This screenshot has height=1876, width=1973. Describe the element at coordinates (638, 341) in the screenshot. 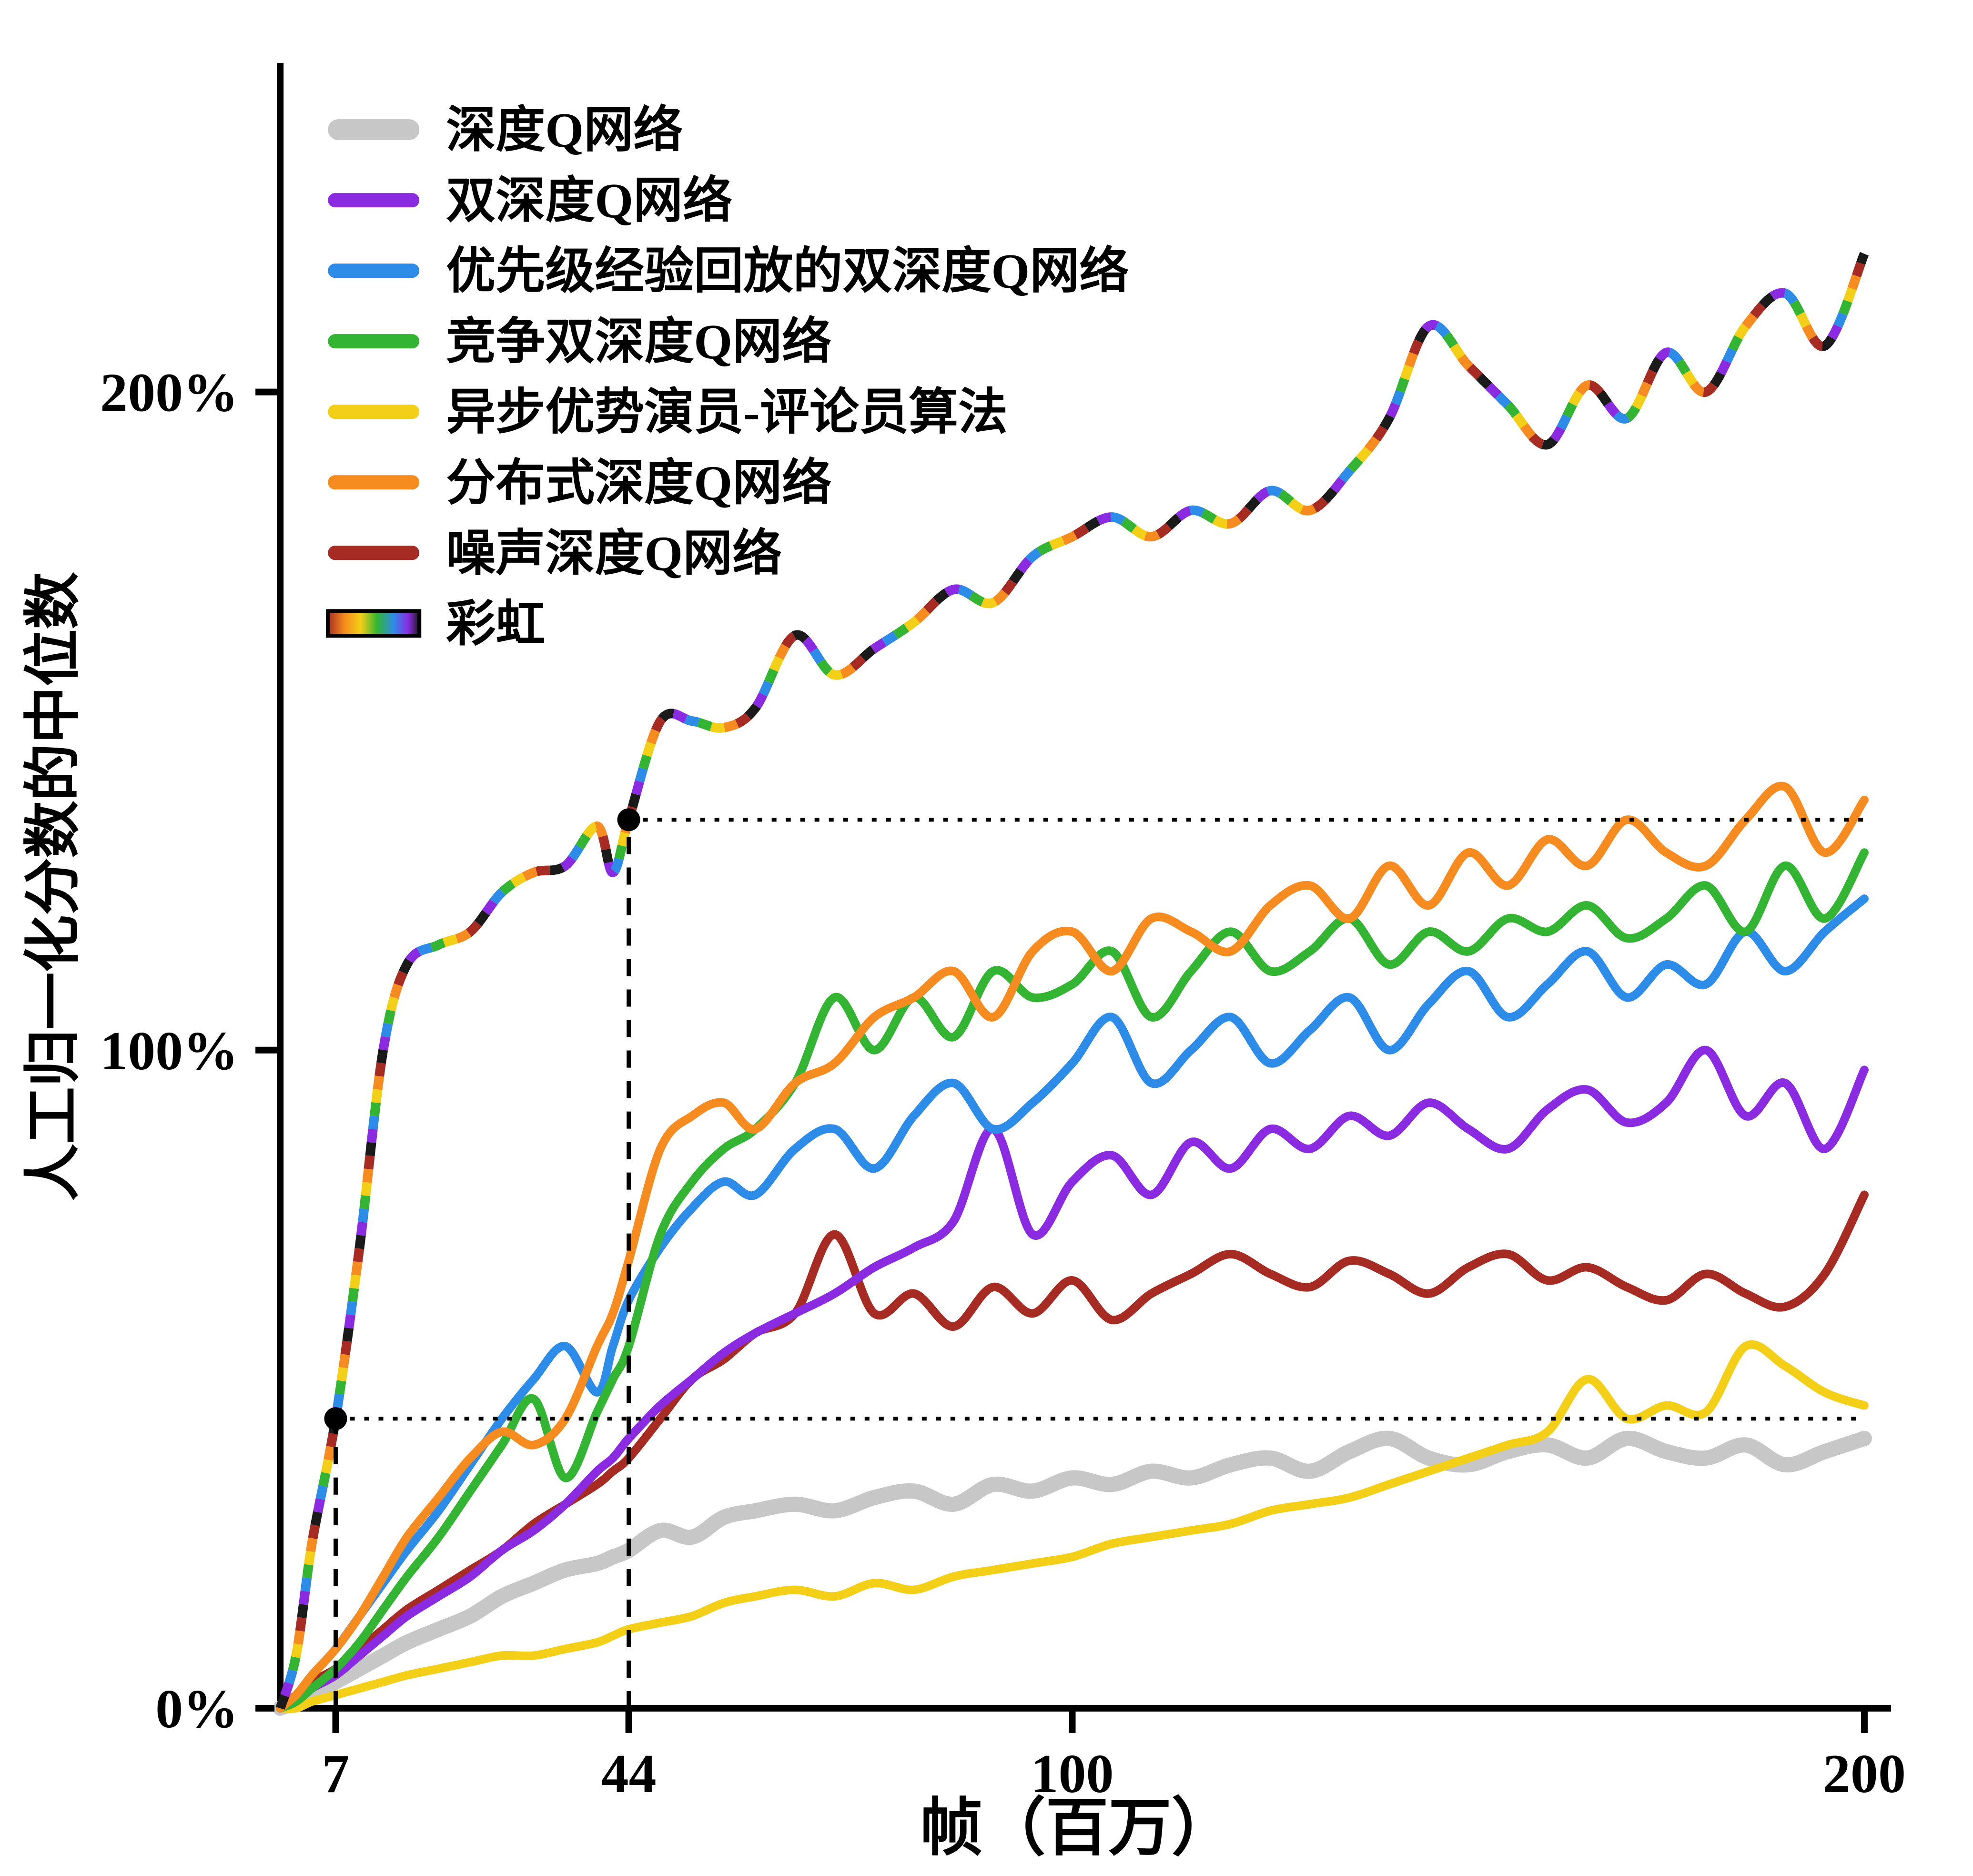

I see `legend-label-3: 竞争双深度Q网络` at that location.